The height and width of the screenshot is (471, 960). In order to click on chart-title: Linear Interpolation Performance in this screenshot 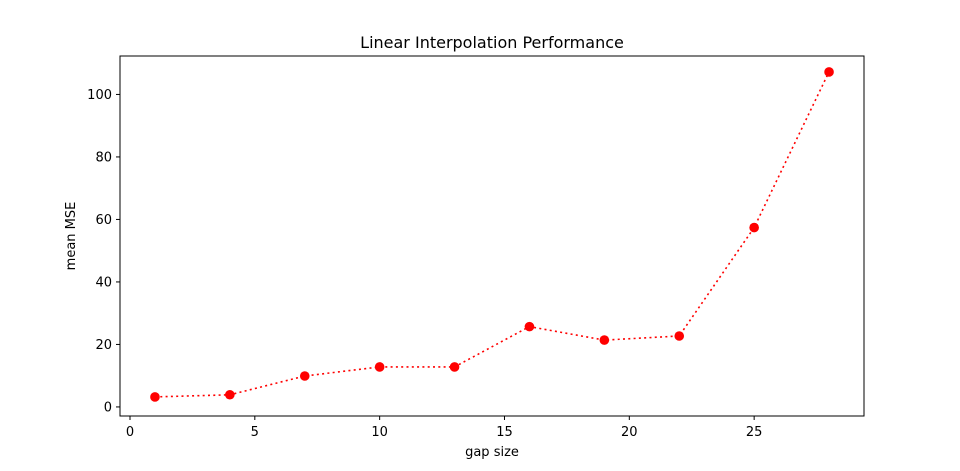, I will do `click(492, 42)`.